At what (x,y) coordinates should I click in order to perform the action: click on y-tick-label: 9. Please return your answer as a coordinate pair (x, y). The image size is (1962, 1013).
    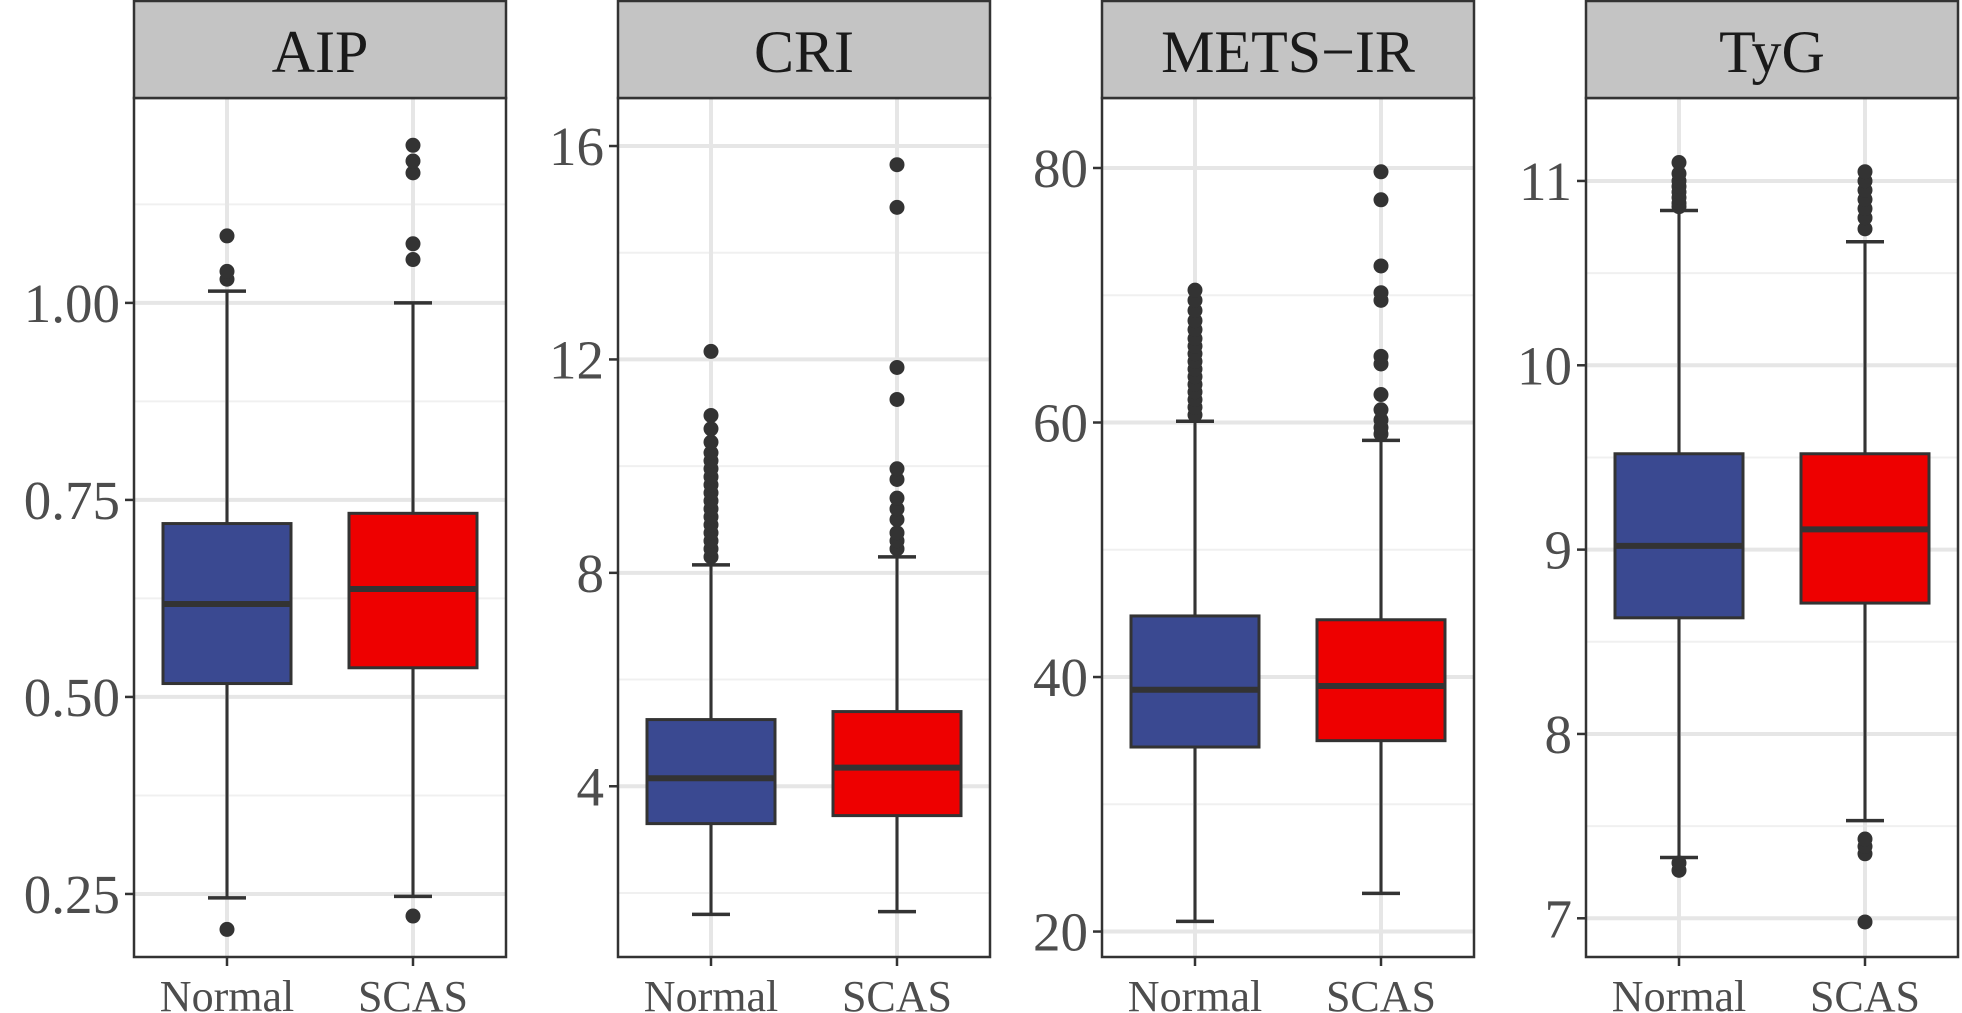
    Looking at the image, I should click on (1559, 550).